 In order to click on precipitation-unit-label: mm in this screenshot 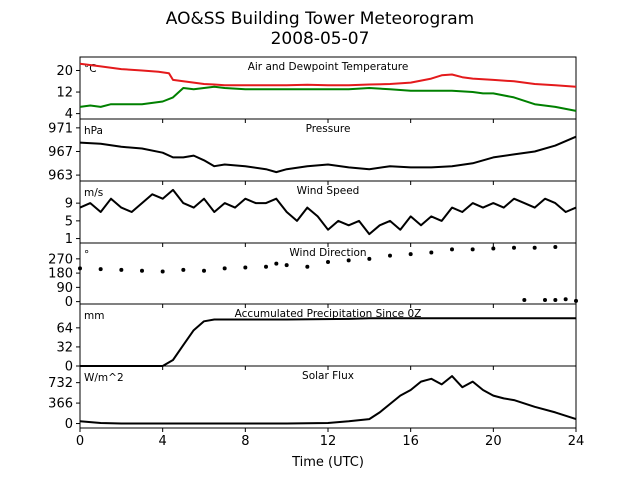, I will do `click(94, 316)`.